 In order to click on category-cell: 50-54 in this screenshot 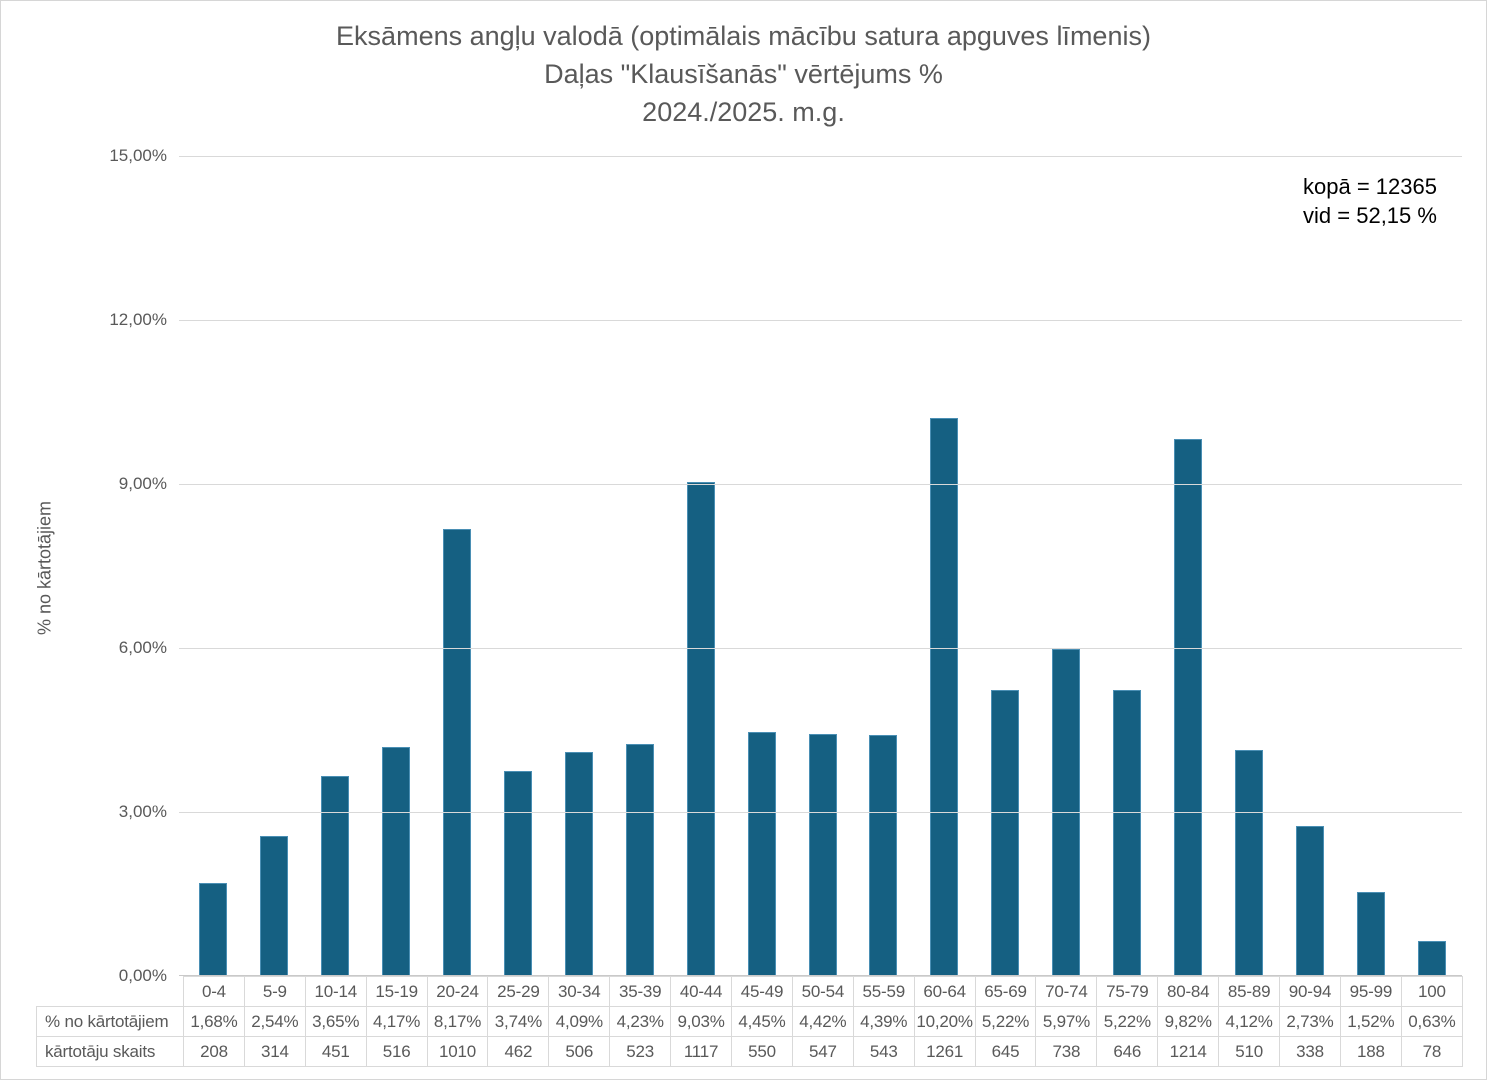, I will do `click(822, 991)`.